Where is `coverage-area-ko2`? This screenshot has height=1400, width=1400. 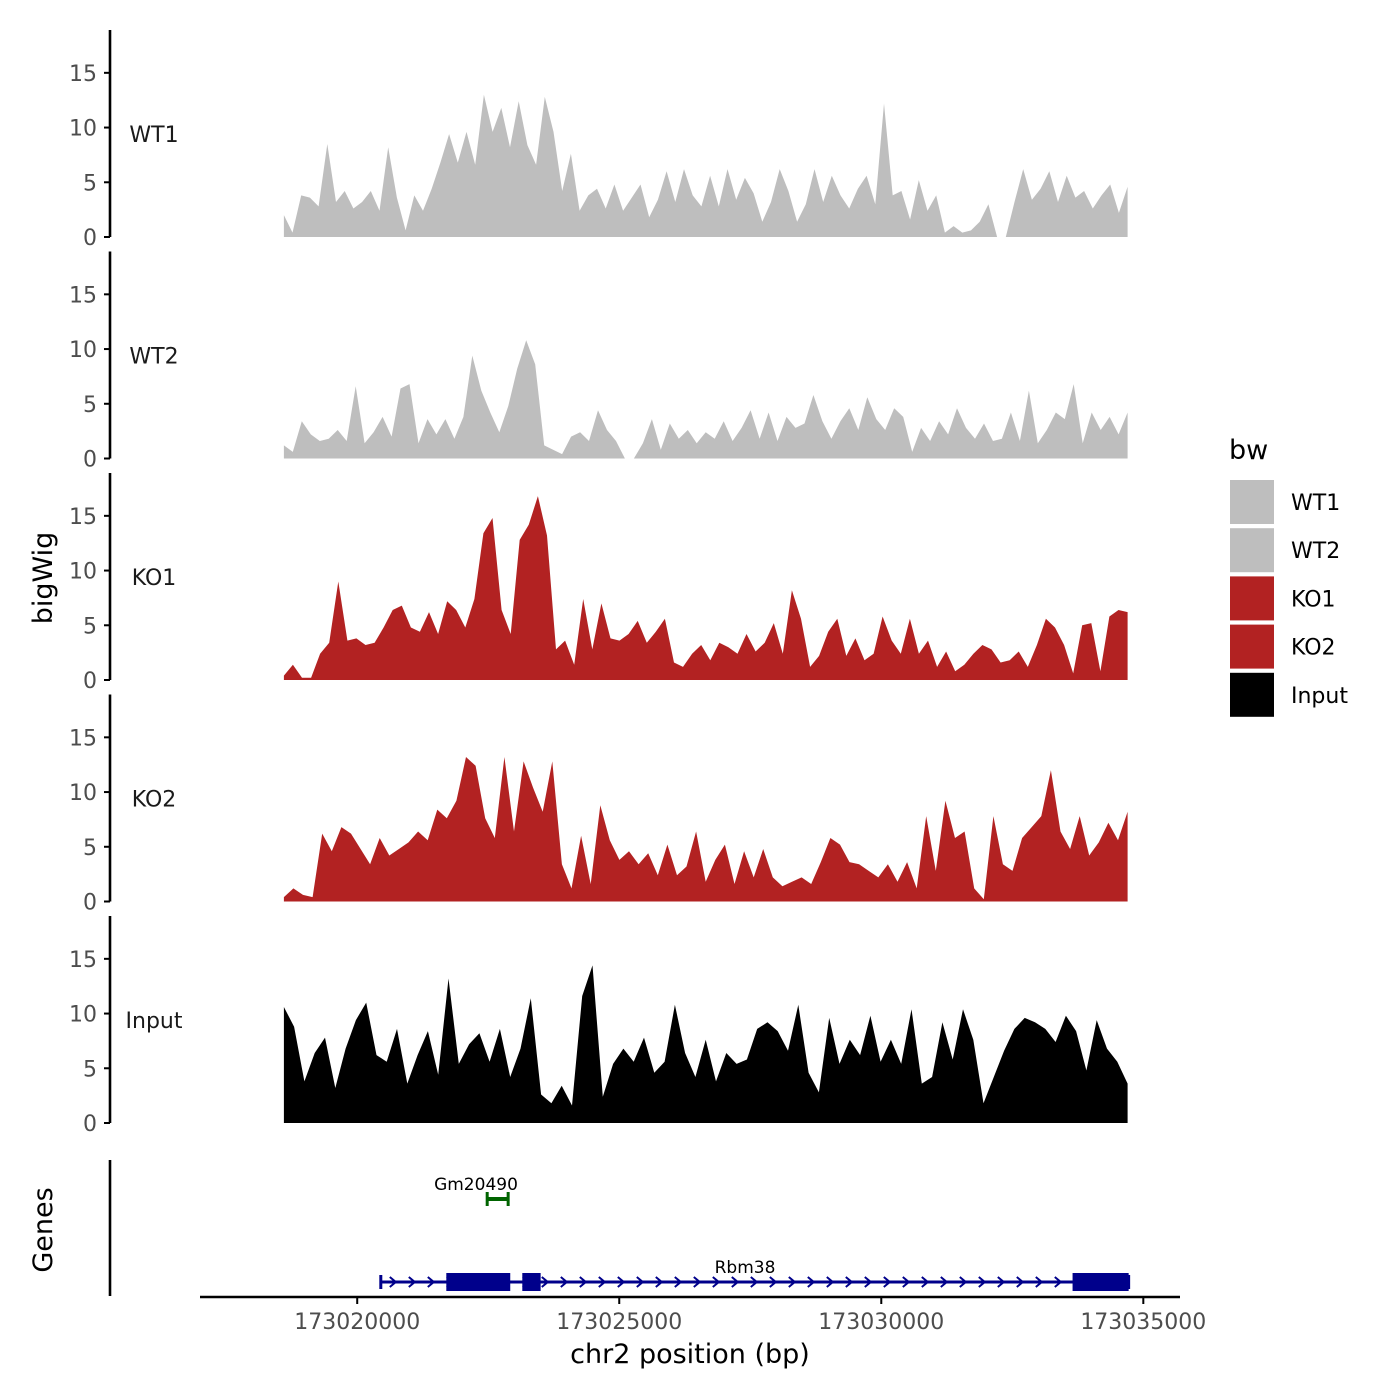
coverage-area-ko2 is located at coordinates (705, 829).